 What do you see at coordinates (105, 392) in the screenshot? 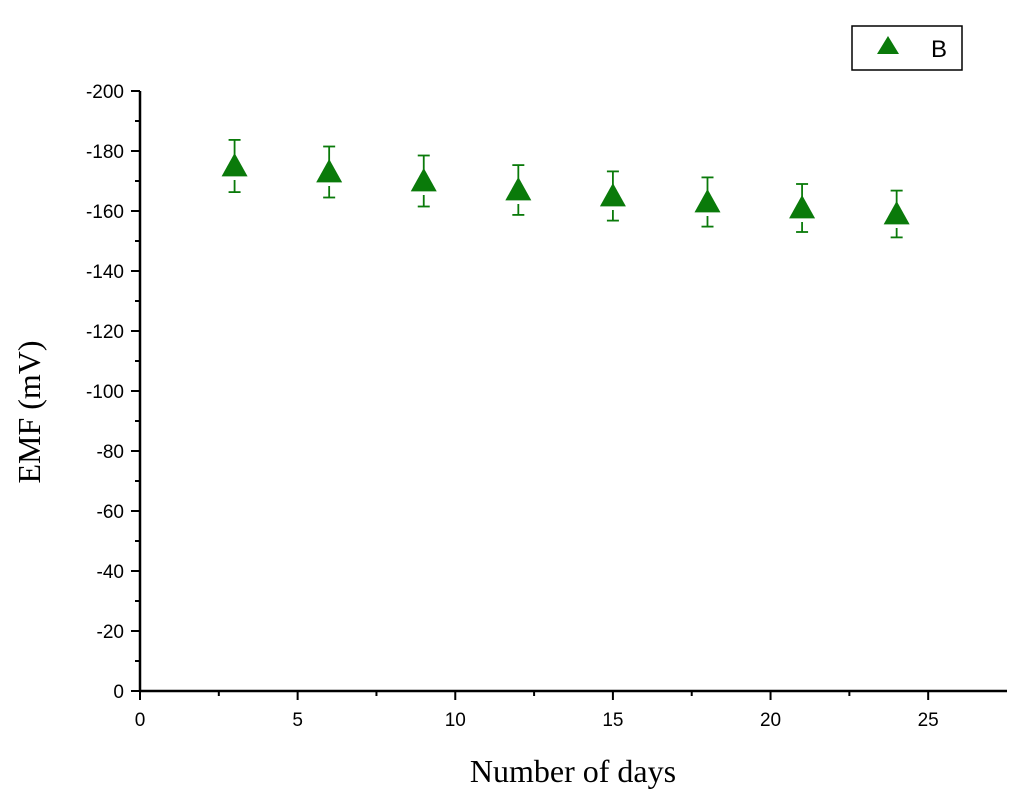
I see `y-tick-label: -100` at bounding box center [105, 392].